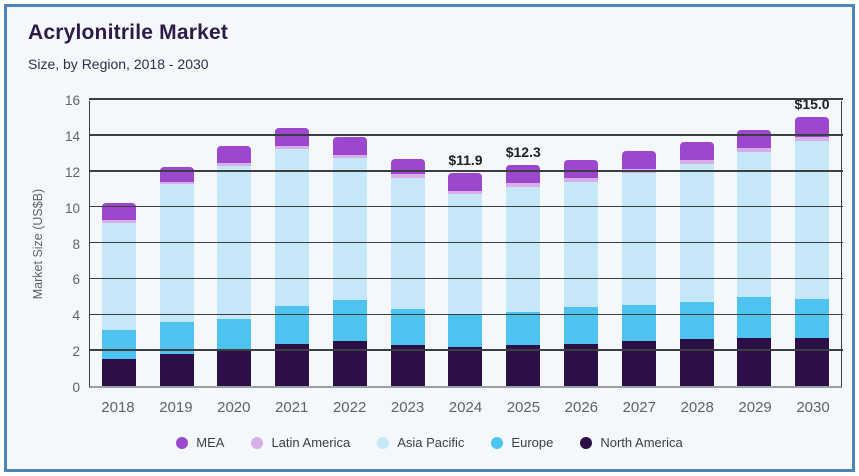 The image size is (859, 476). What do you see at coordinates (349, 363) in the screenshot?
I see `bar-segment-north-america-2022` at bounding box center [349, 363].